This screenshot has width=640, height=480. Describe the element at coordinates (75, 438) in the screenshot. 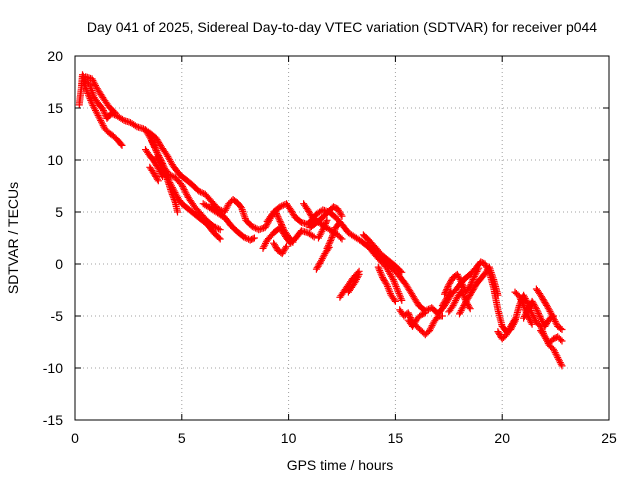

I see `x-tick-label: 0` at that location.